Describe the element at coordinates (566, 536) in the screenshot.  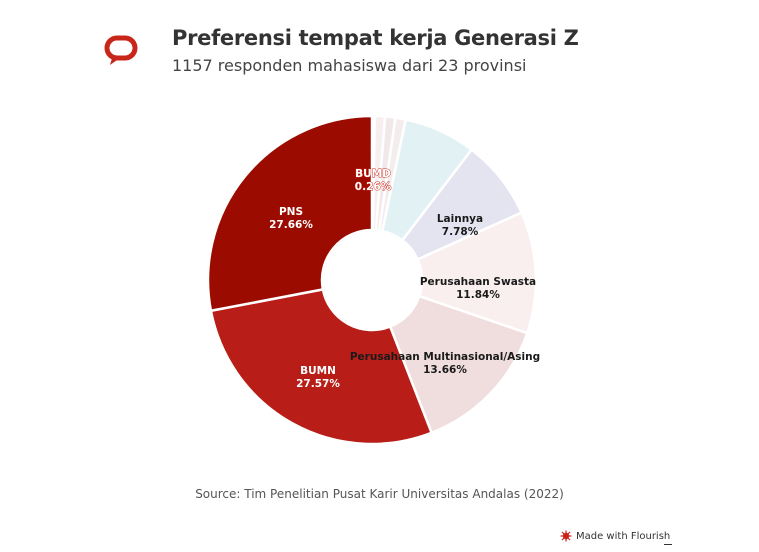
I see `flourish-star-icon` at that location.